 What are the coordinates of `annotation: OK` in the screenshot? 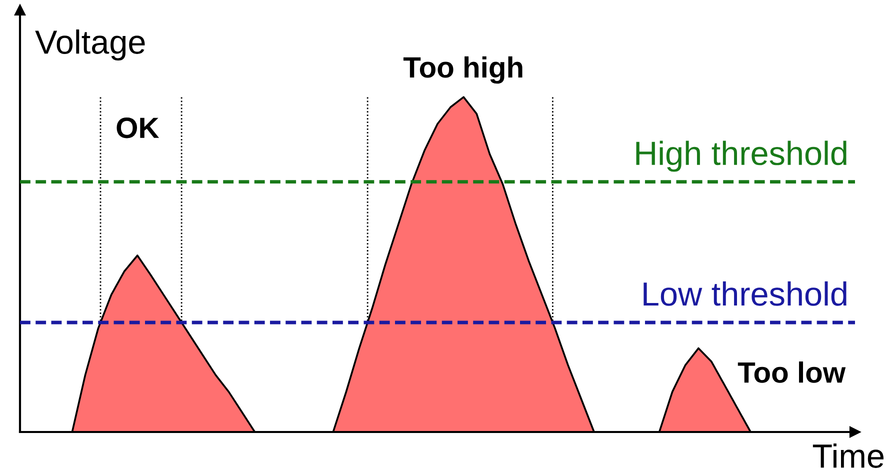 It's located at (138, 128).